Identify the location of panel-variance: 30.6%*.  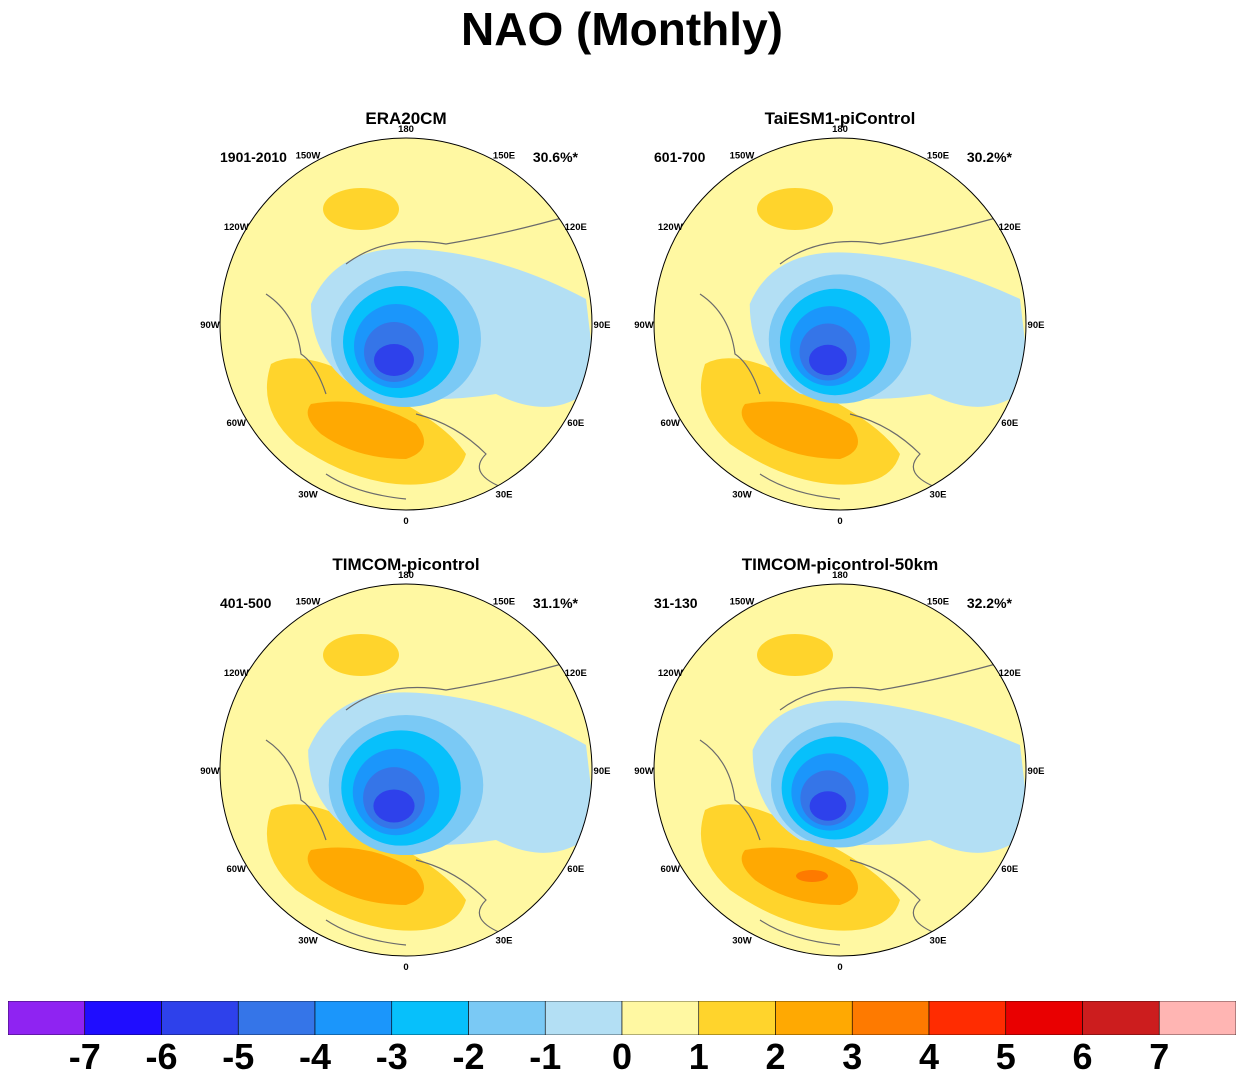
(556, 157).